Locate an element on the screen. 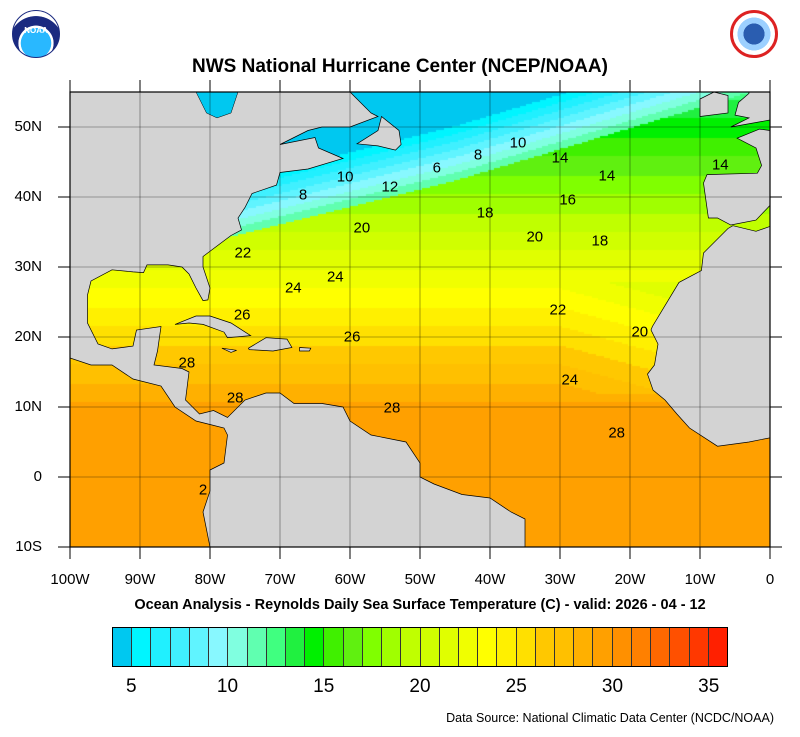 The height and width of the screenshot is (737, 800). lon-label: 50W is located at coordinates (420, 579).